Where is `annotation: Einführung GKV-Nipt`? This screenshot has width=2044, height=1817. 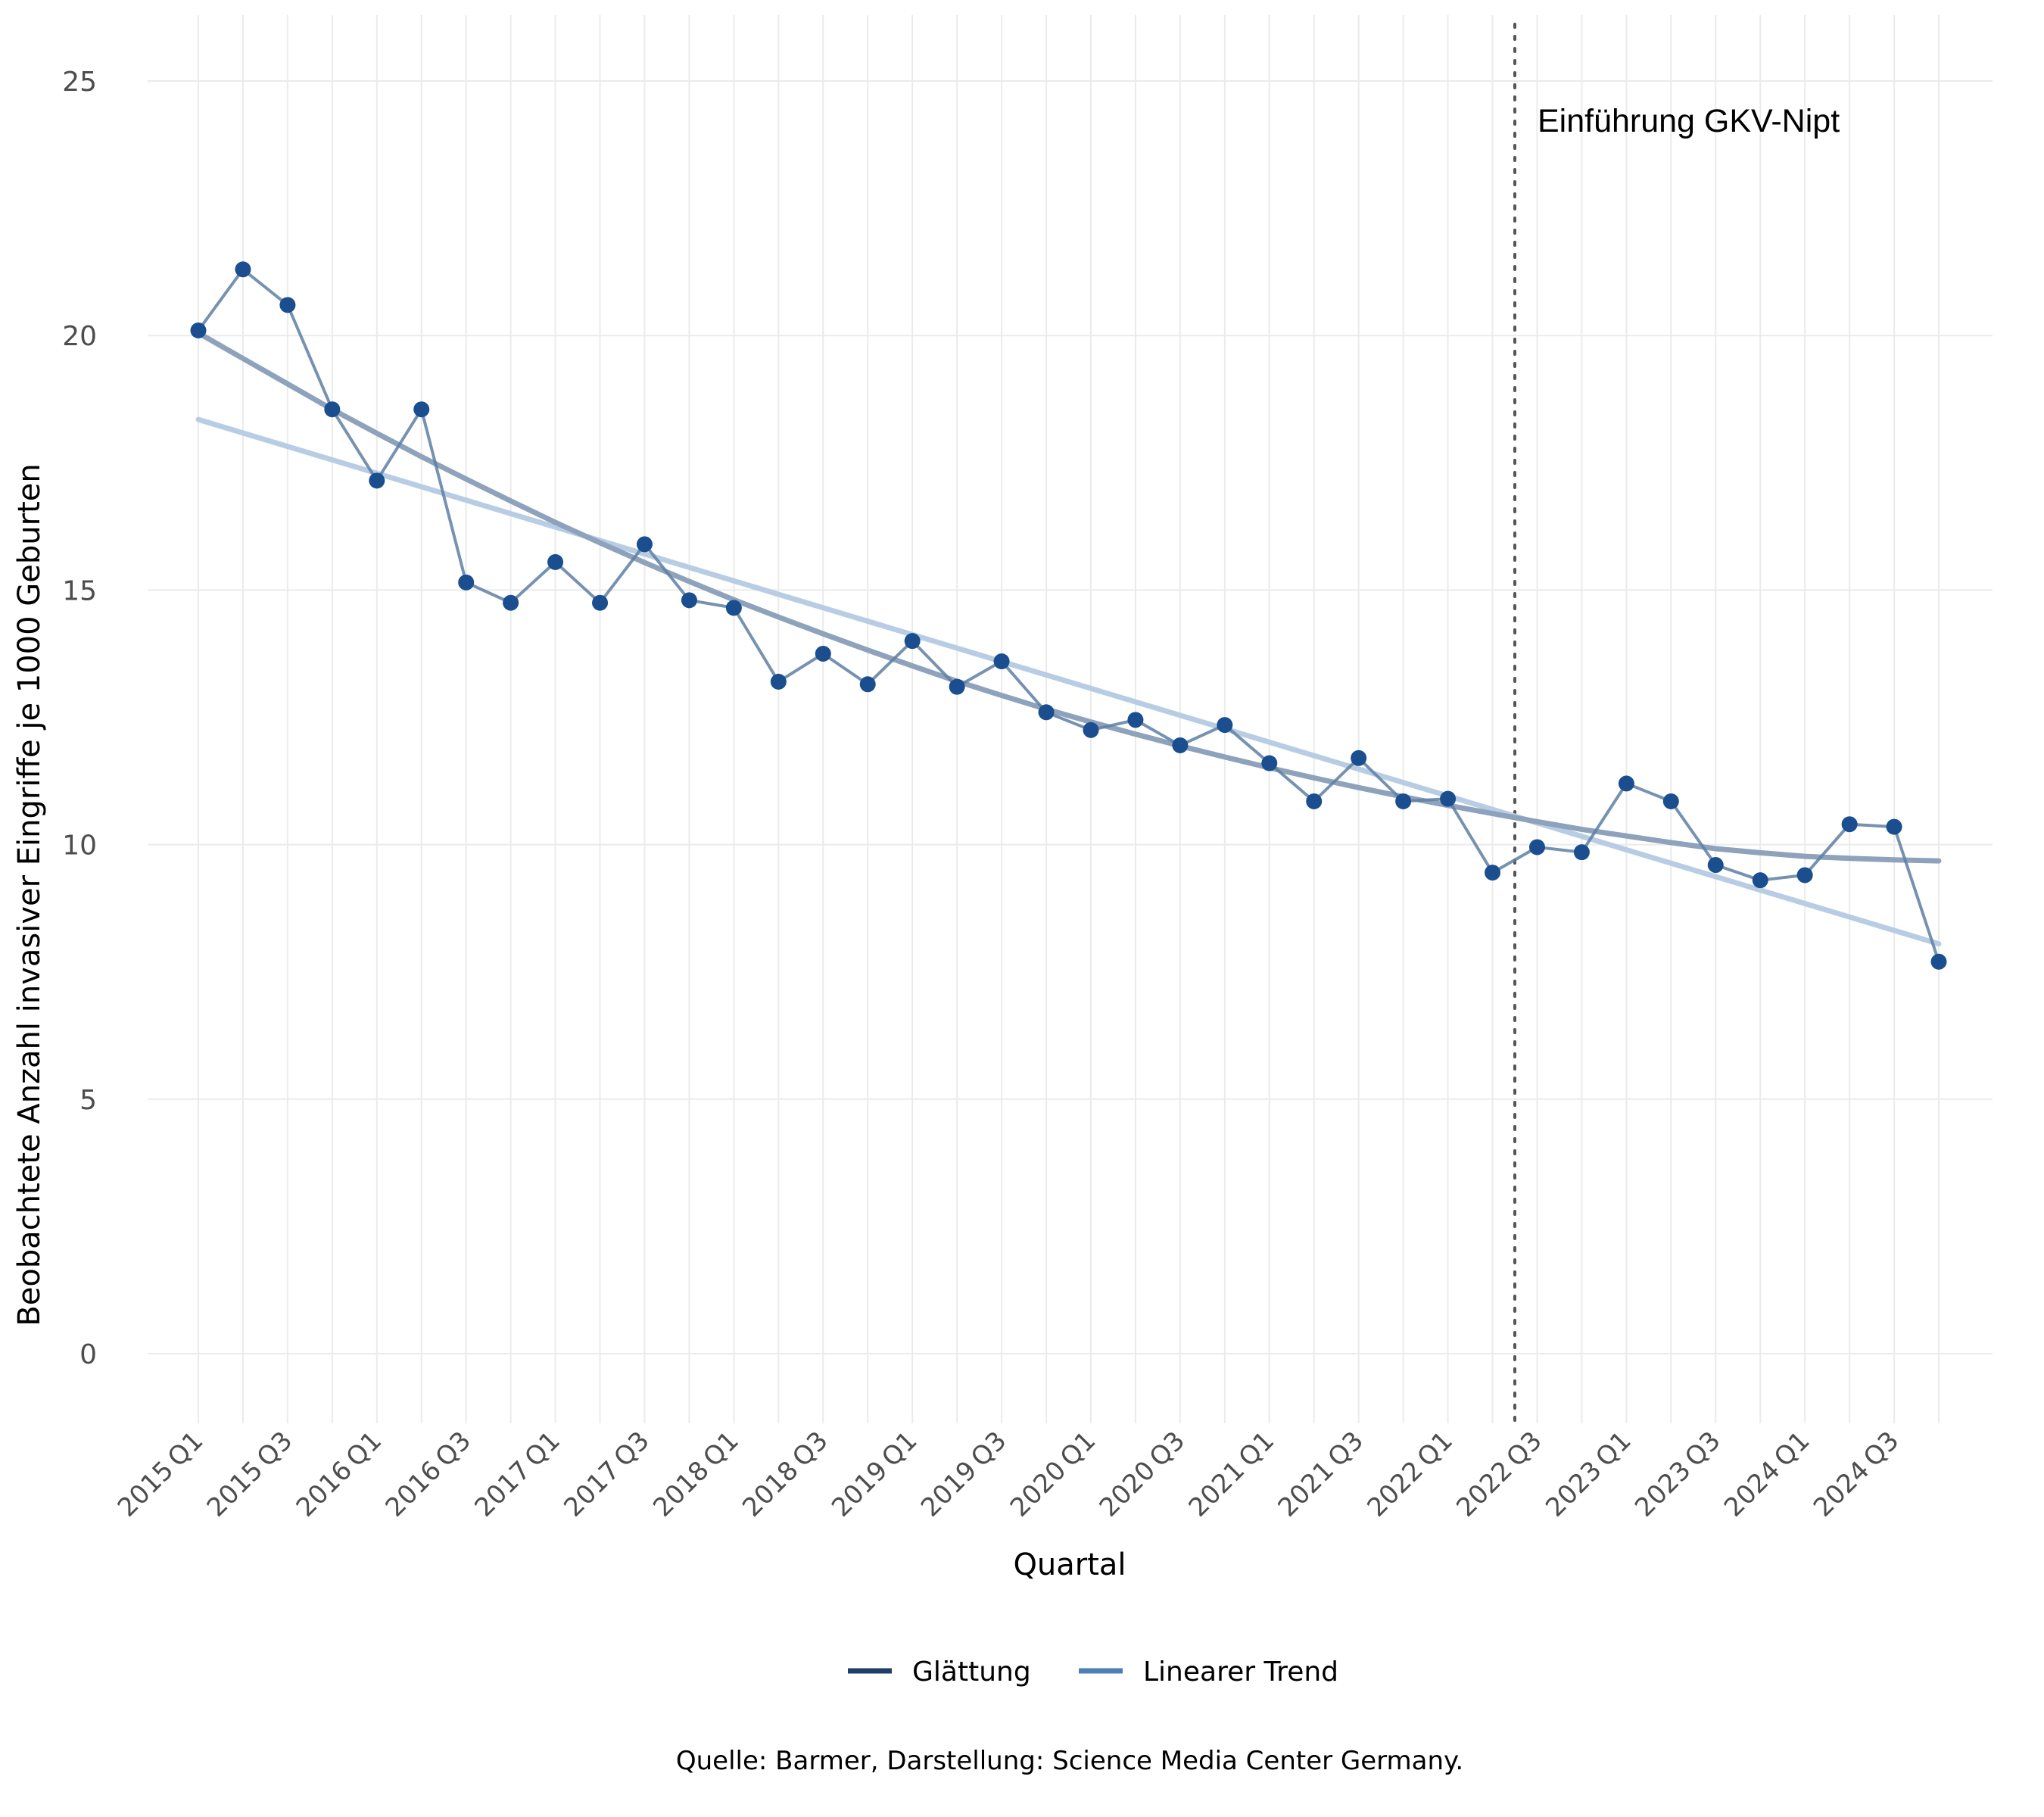 annotation: Einführung GKV-Nipt is located at coordinates (1677, 723).